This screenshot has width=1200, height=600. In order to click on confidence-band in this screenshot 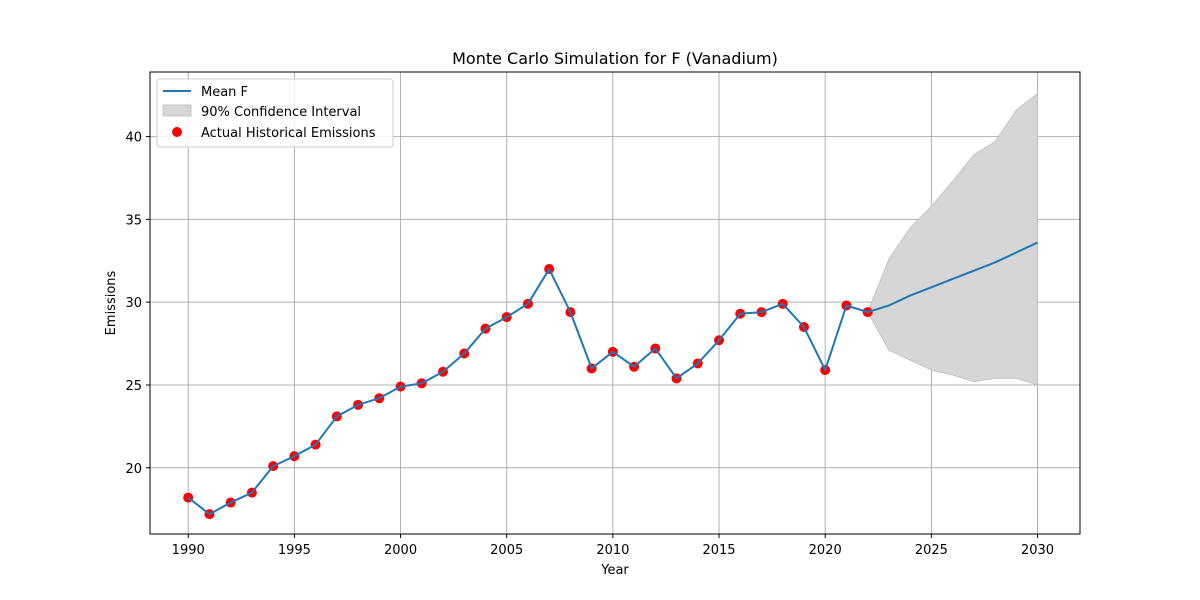, I will do `click(952, 239)`.